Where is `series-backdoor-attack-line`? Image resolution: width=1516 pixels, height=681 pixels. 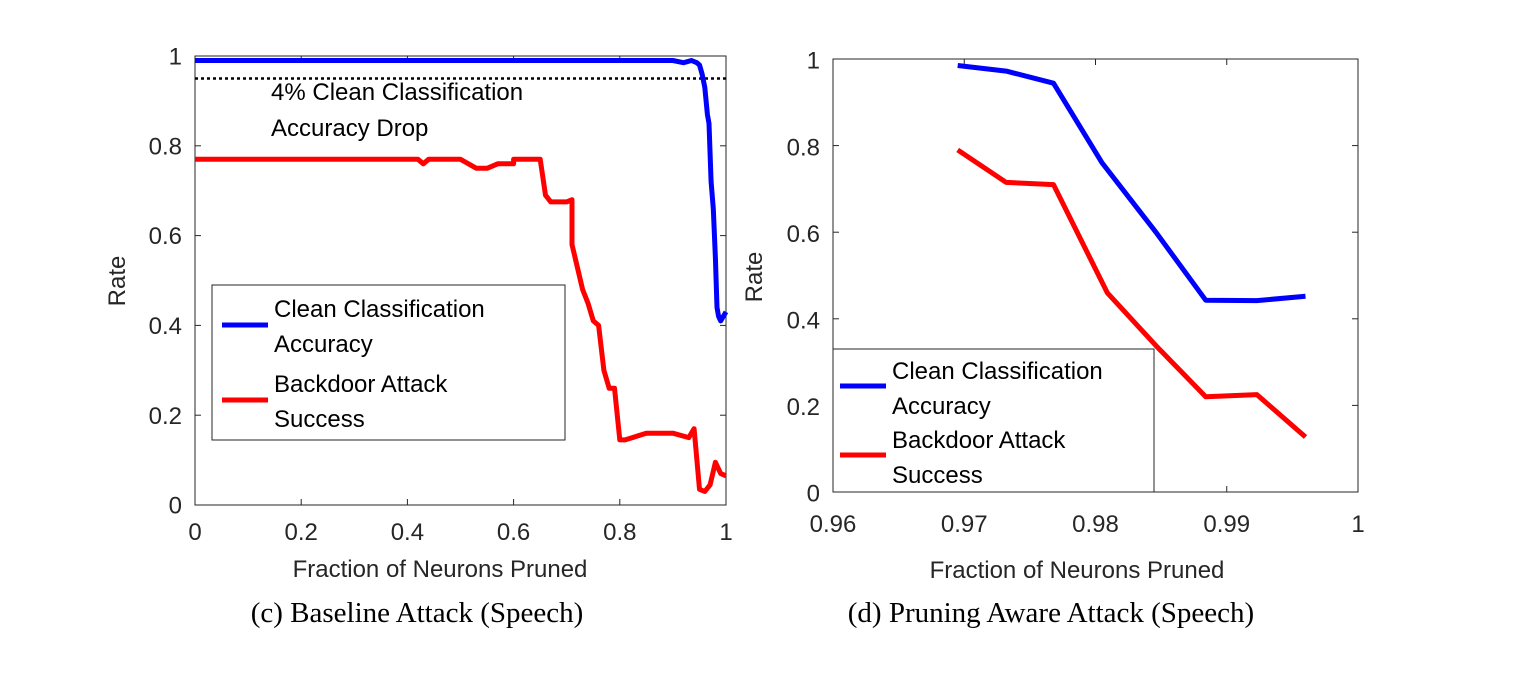 series-backdoor-attack-line is located at coordinates (1132, 293).